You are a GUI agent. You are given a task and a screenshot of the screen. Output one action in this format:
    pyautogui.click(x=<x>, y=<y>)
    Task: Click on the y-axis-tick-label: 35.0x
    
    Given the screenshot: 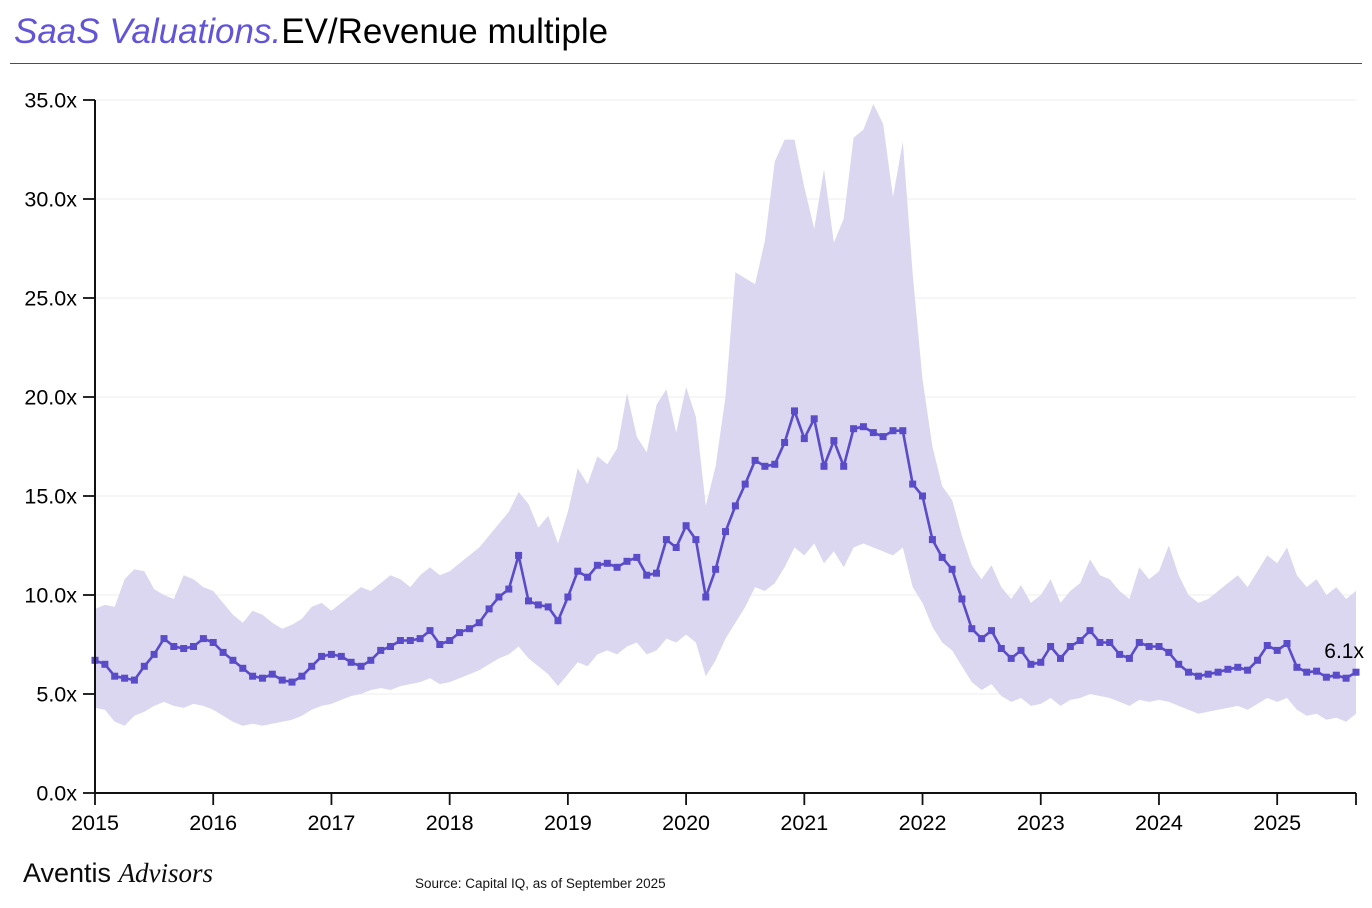 What is the action you would take?
    pyautogui.click(x=50, y=101)
    